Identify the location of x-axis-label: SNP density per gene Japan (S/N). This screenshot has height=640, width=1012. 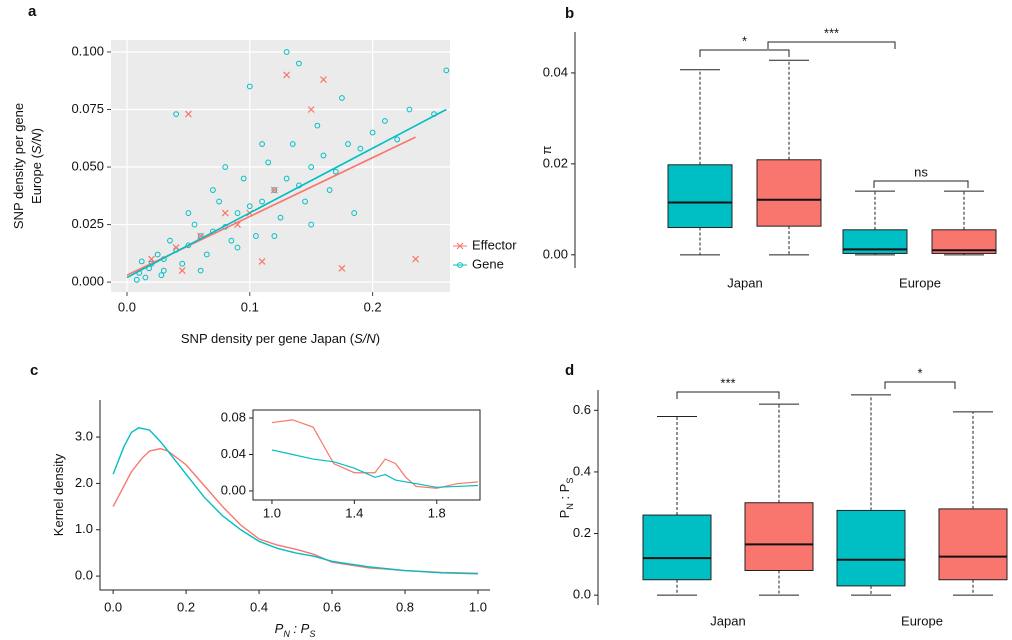
(280, 338).